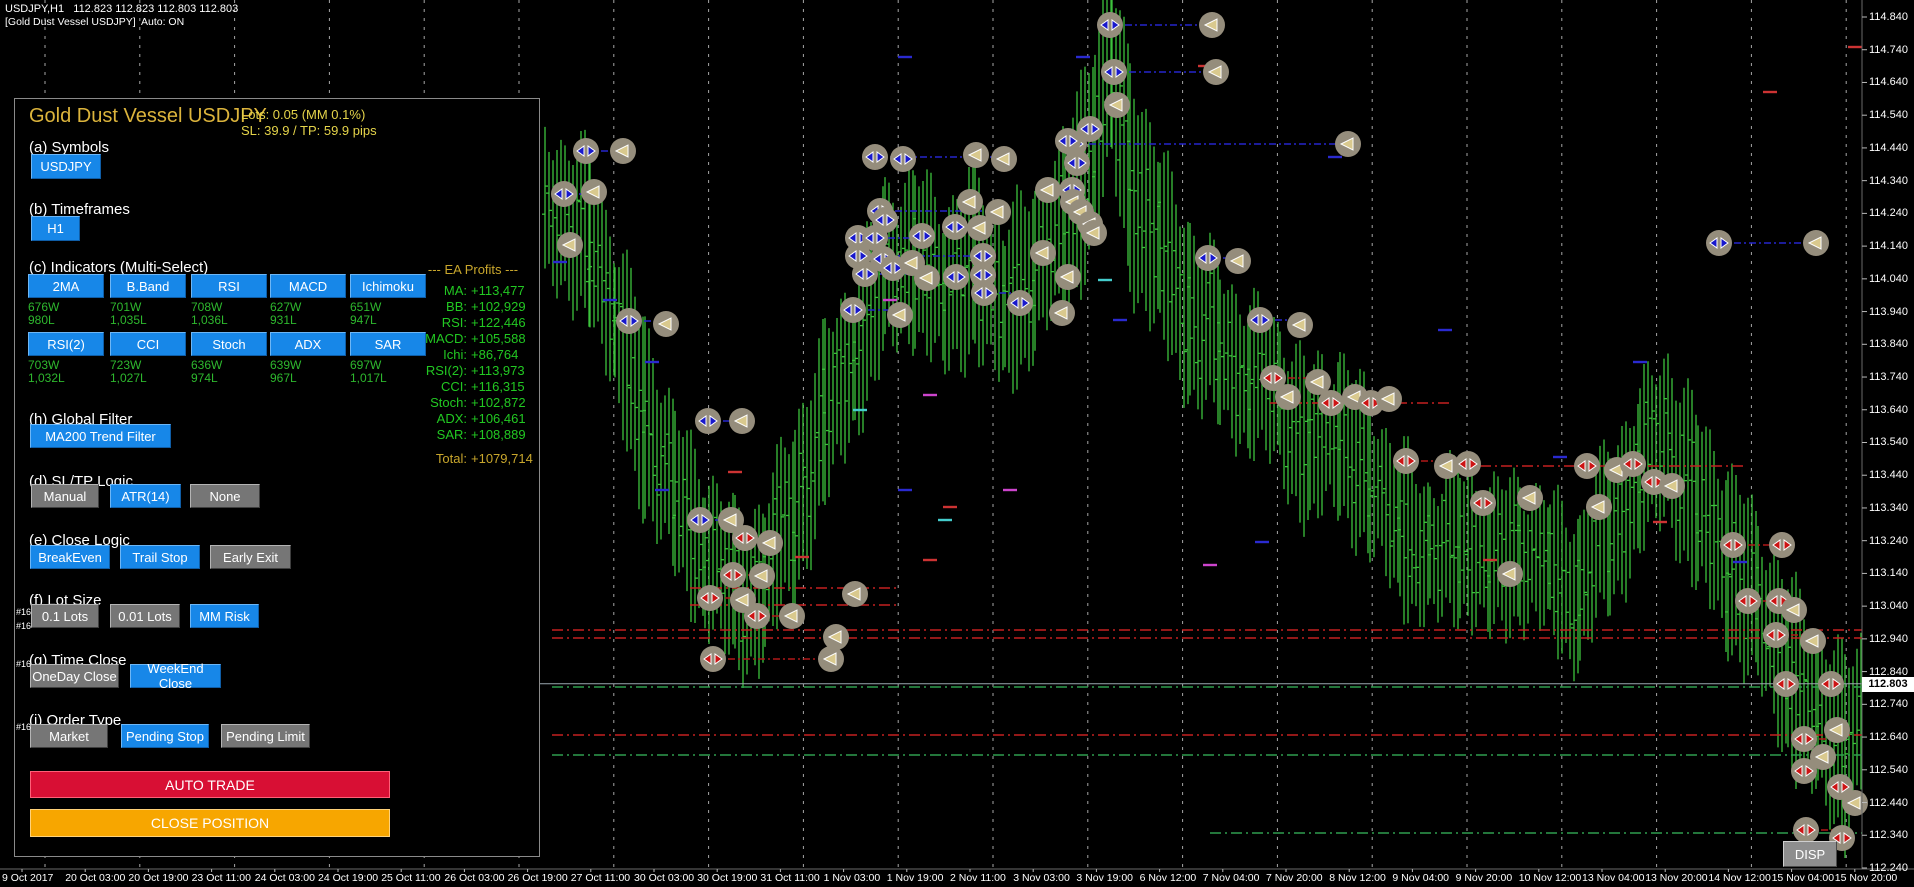  Describe the element at coordinates (1888, 475) in the screenshot. I see `price-axis-label: 113.440` at that location.